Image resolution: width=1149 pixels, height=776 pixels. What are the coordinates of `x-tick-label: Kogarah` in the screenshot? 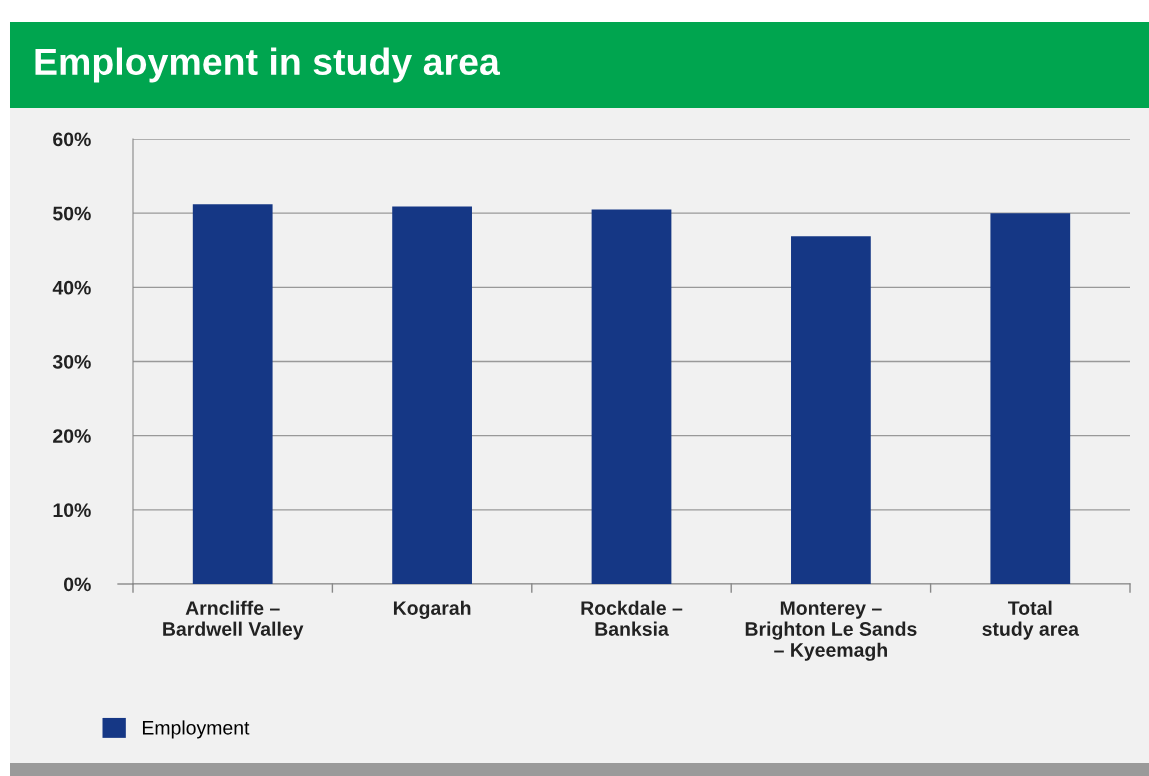 It's located at (432, 609).